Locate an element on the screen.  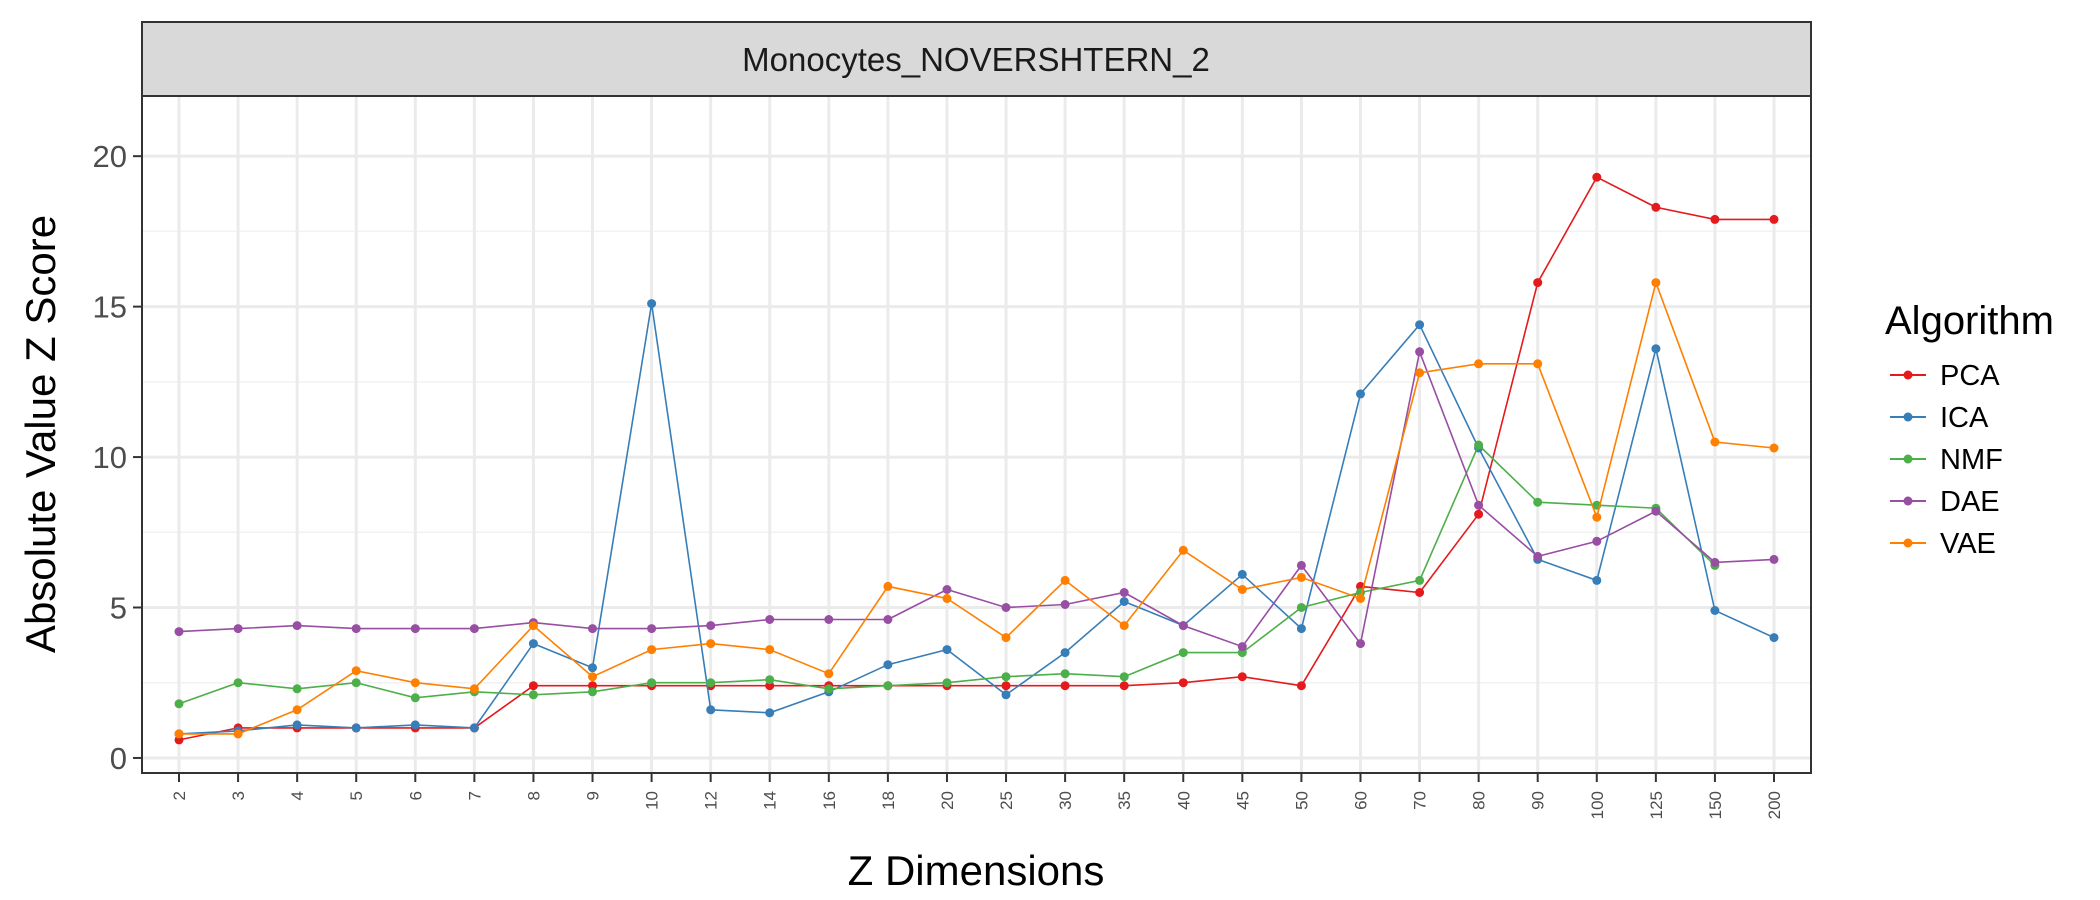
legend-key-point-ica is located at coordinates (1908, 417).